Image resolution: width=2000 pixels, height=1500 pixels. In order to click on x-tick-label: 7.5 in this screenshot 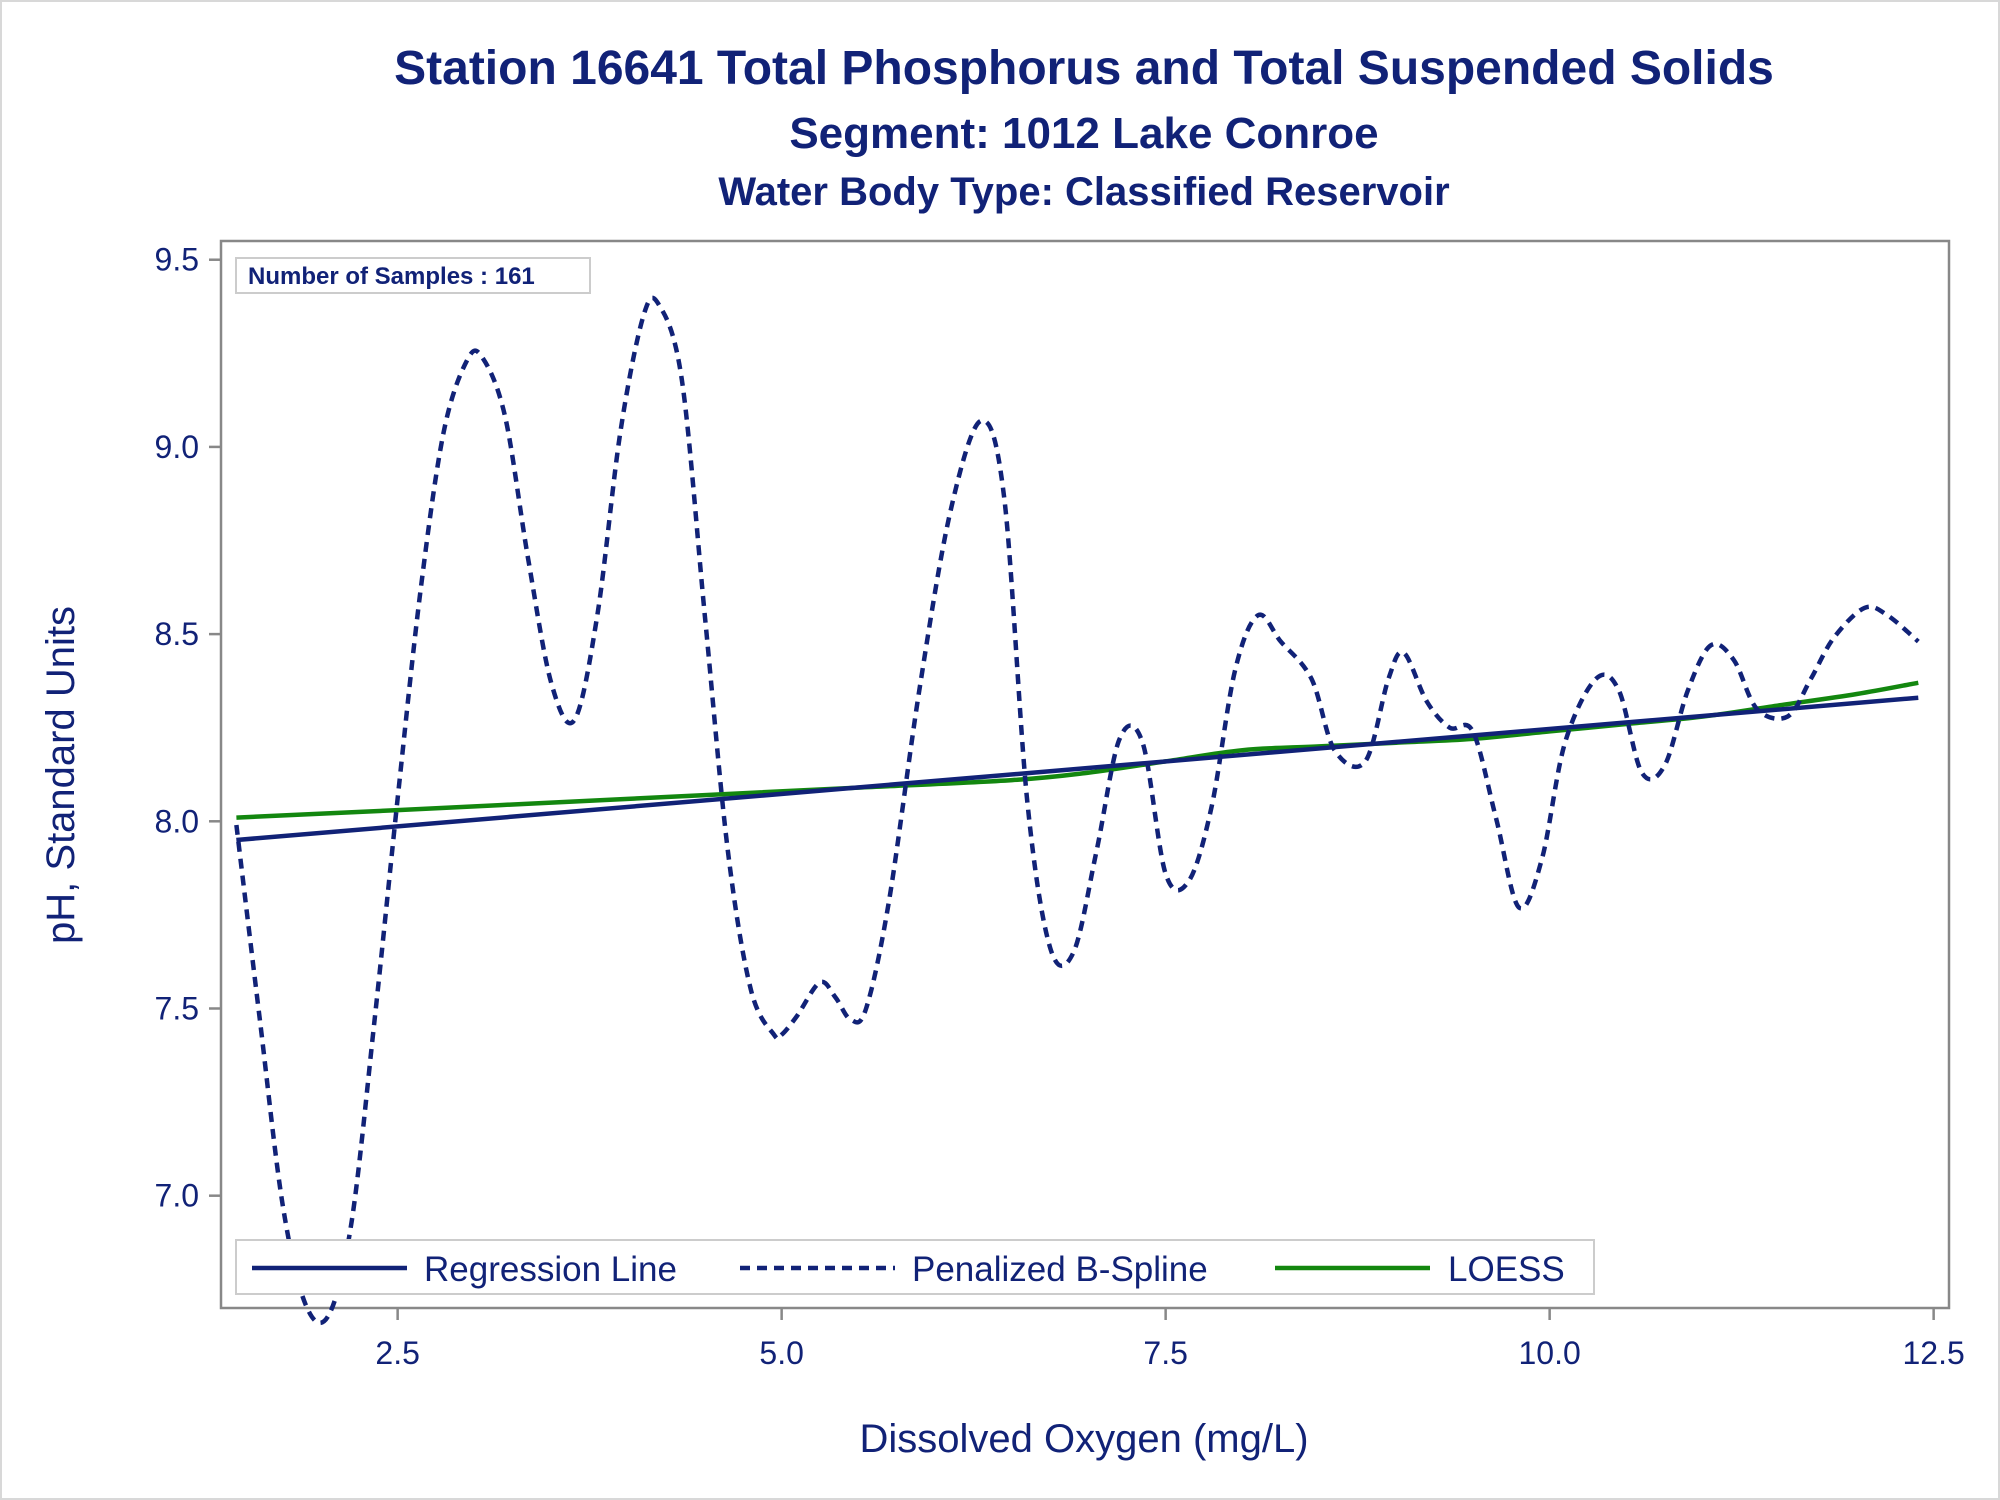, I will do `click(1165, 1353)`.